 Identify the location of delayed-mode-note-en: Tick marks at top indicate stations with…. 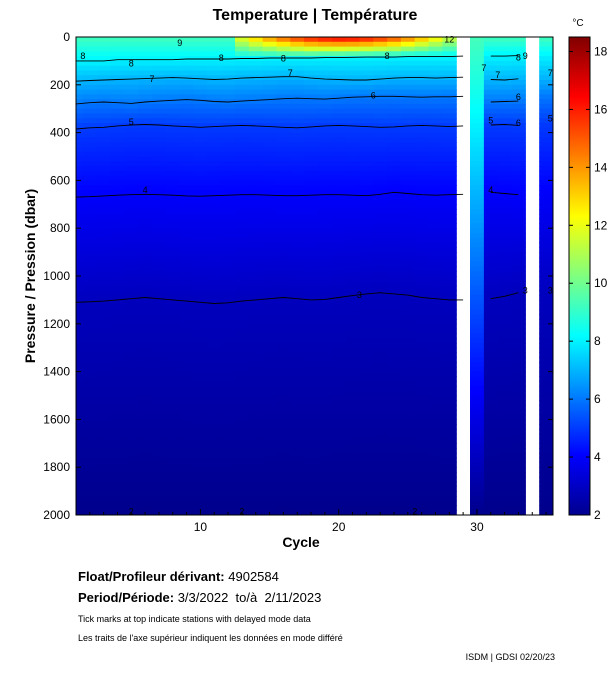
(194, 619).